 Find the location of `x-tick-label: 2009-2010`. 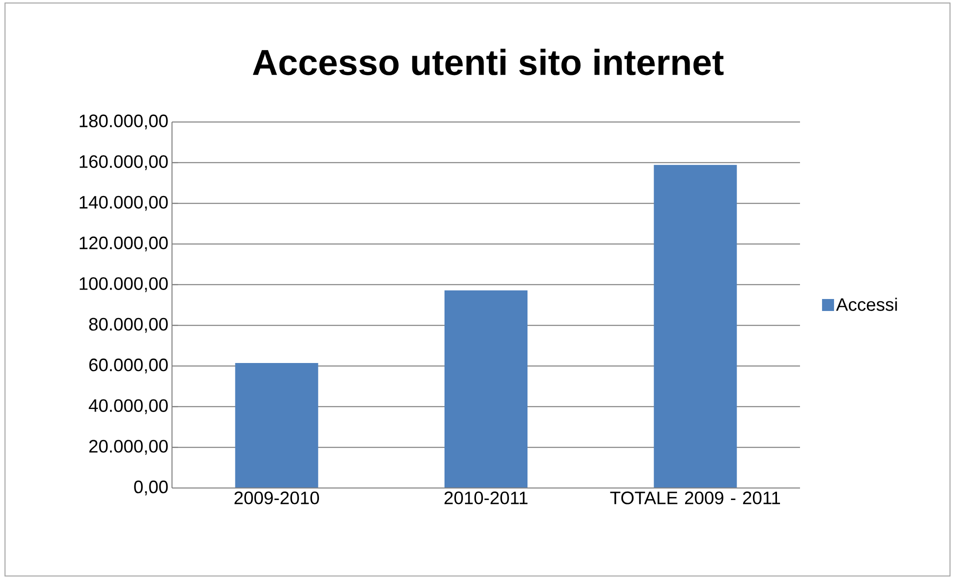

x-tick-label: 2009-2010 is located at coordinates (276, 498).